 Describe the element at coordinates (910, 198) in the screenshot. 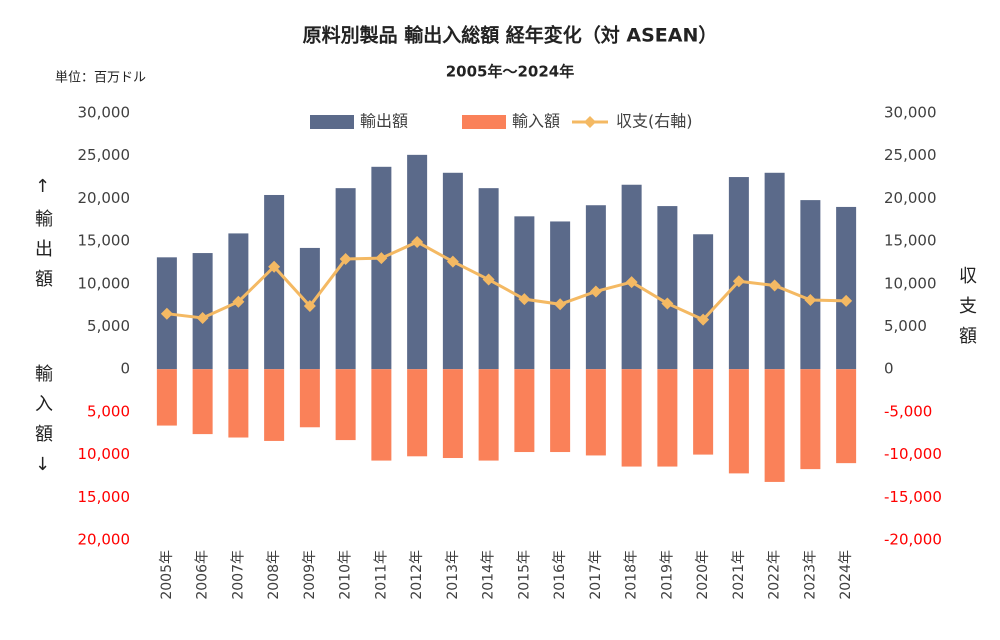

I see `y2-tick-label: 20,000` at that location.